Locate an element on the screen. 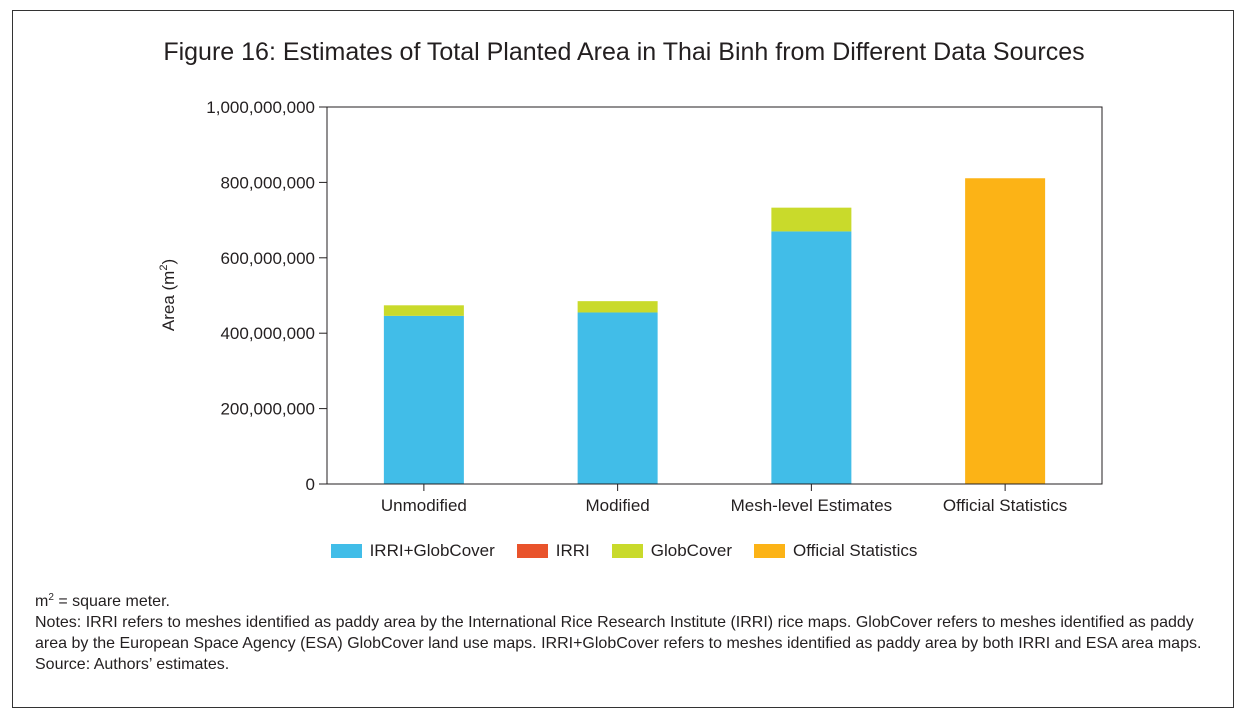 Image resolution: width=1248 pixels, height=719 pixels. x-tick-label: Mesh-level Estimates is located at coordinates (812, 505).